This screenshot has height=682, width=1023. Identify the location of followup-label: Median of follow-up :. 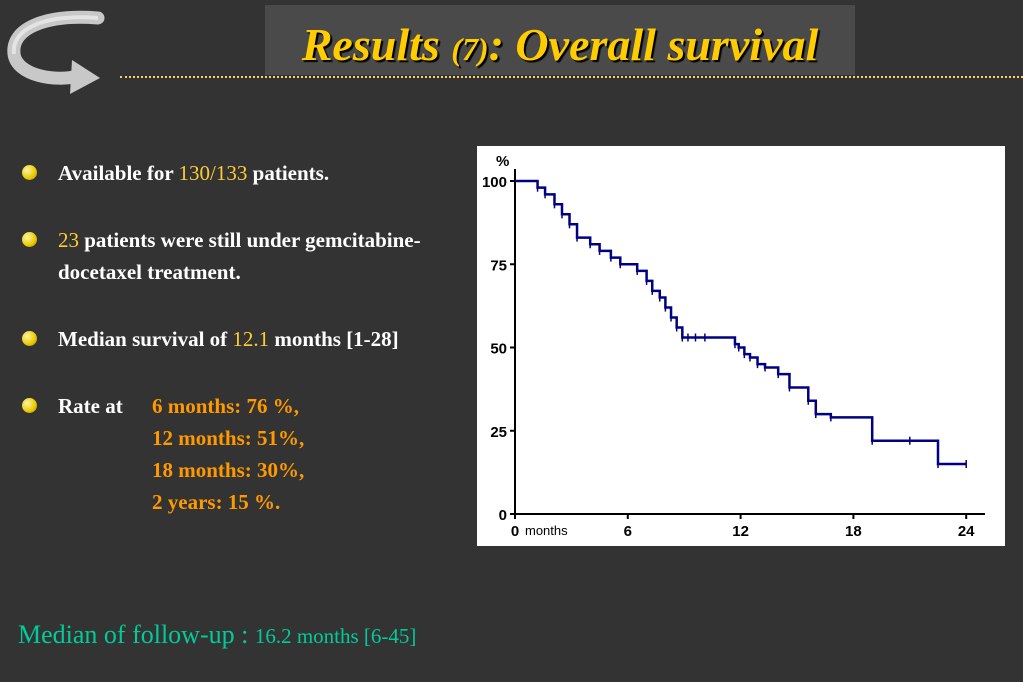
(136, 634).